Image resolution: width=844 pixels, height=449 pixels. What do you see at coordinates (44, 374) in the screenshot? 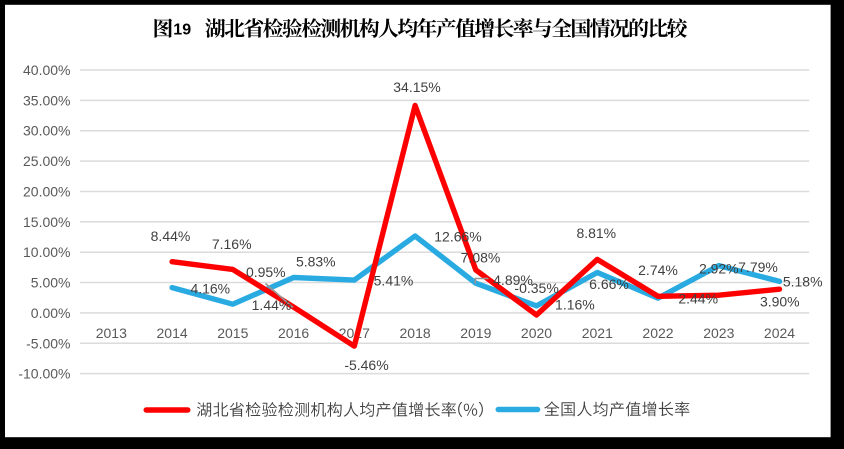
I see `svg-text: -10.00%` at bounding box center [44, 374].